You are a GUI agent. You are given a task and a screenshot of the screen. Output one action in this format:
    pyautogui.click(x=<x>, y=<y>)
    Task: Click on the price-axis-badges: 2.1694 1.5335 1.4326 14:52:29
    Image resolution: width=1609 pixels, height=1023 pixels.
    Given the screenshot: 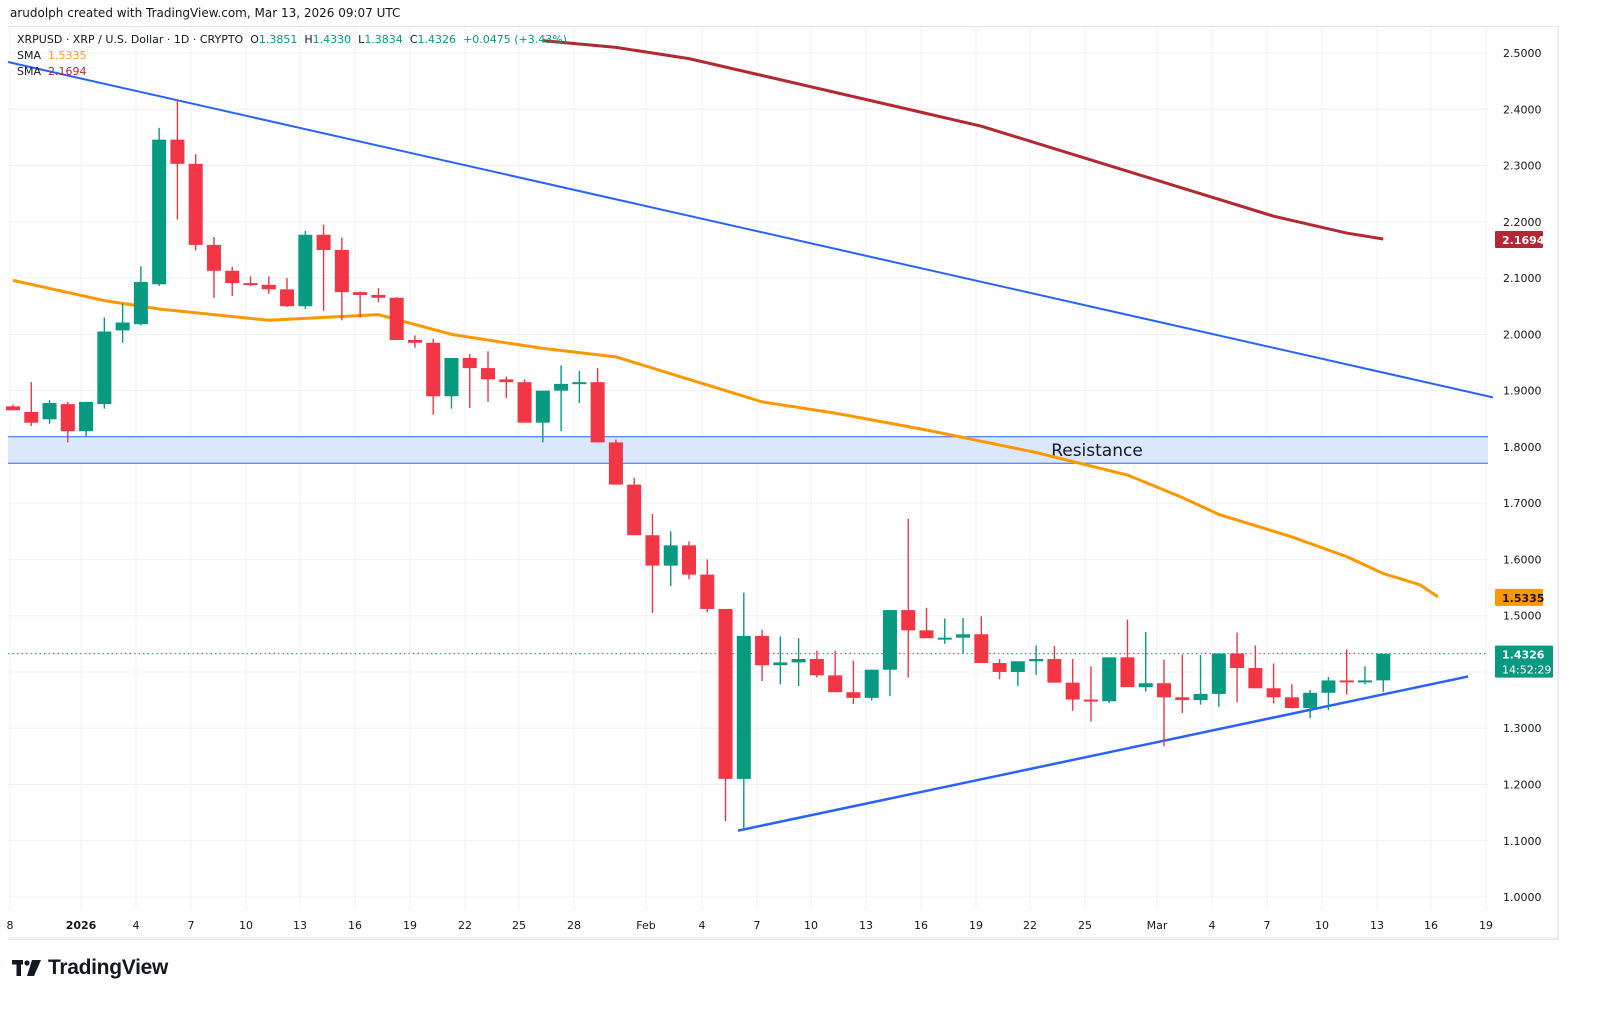 What is the action you would take?
    pyautogui.click(x=1524, y=454)
    